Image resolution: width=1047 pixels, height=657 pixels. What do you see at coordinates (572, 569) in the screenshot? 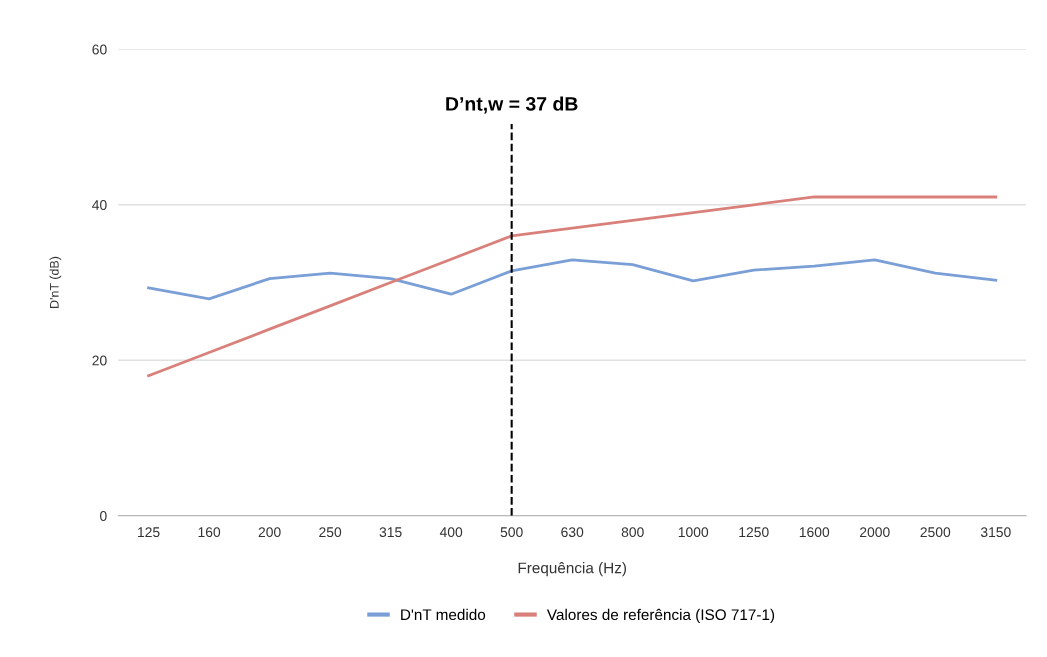
I see `x-axis-title: Frequência (Hz)` at bounding box center [572, 569].